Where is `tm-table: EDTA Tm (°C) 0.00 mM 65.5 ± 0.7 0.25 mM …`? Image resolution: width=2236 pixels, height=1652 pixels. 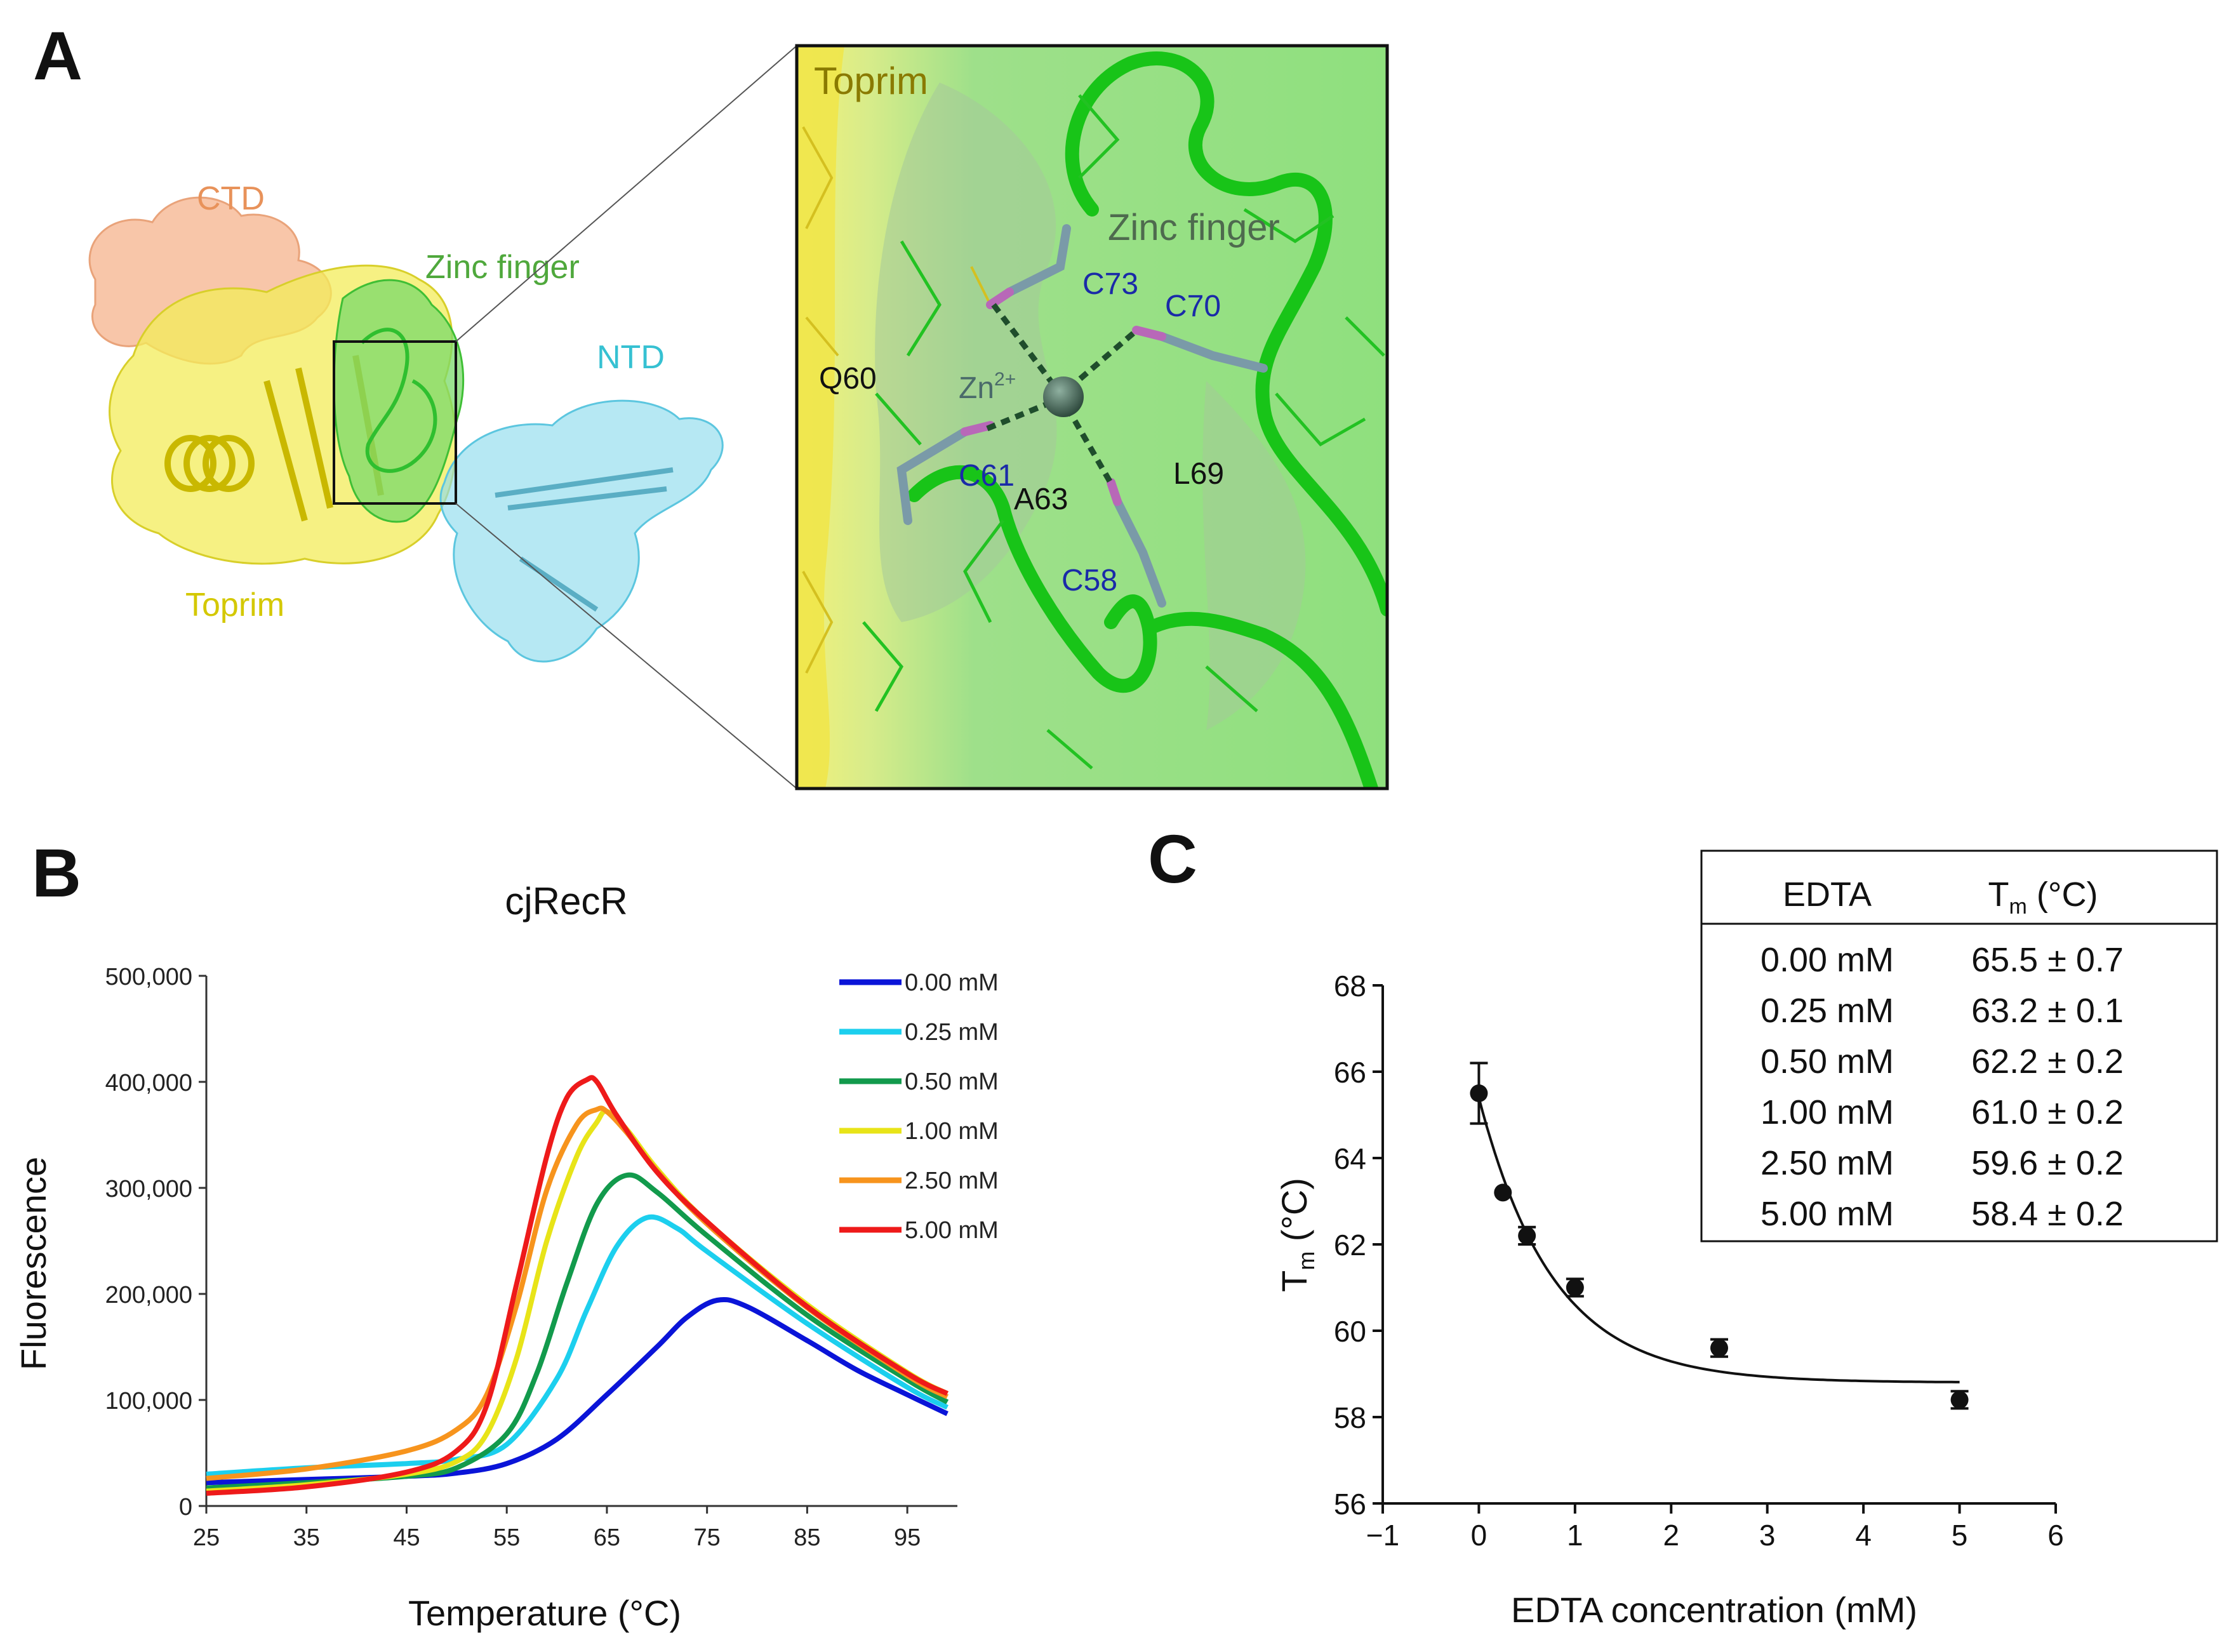 tm-table: EDTA Tm (°C) 0.00 mM 65.5 ± 0.7 0.25 mM … is located at coordinates (1959, 1045).